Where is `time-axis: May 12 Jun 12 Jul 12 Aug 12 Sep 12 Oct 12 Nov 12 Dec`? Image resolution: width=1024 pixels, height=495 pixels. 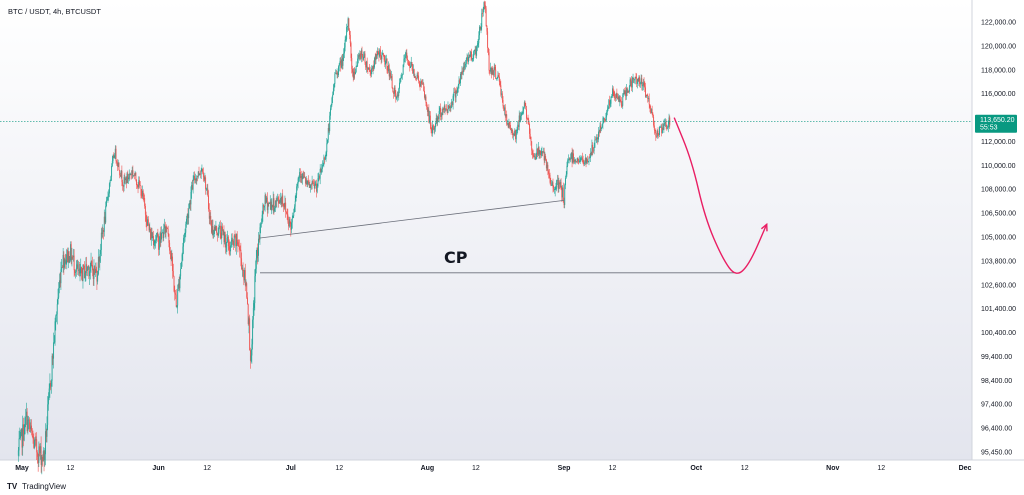 time-axis: May 12 Jun 12 Jul 12 Aug 12 Sep 12 Oct 12 Nov 12 Dec is located at coordinates (493, 468).